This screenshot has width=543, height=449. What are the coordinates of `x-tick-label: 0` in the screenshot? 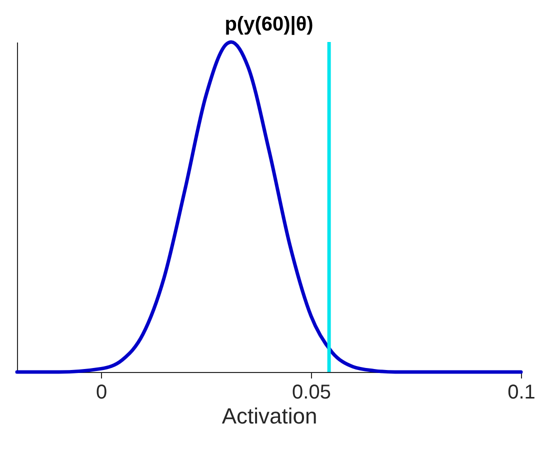 It's located at (102, 393).